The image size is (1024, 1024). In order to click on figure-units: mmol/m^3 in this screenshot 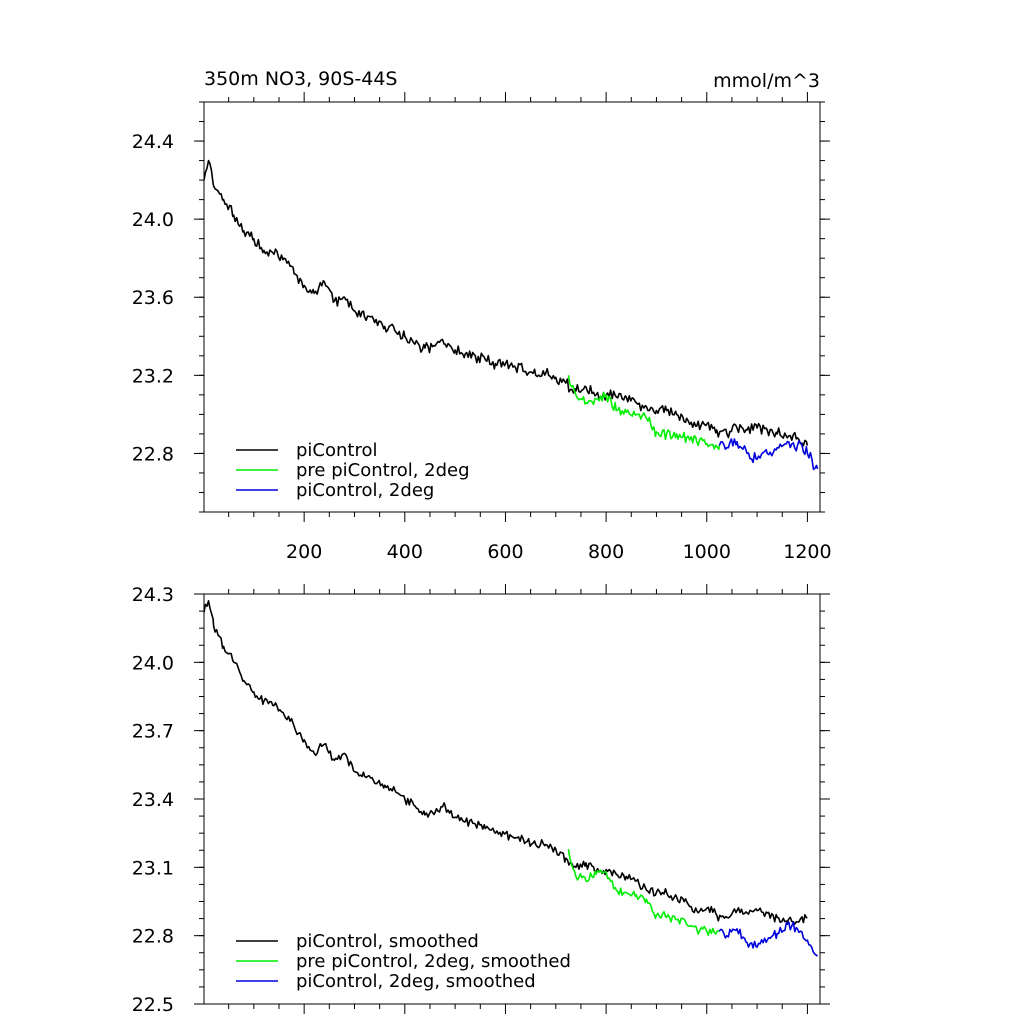, I will do `click(766, 81)`.